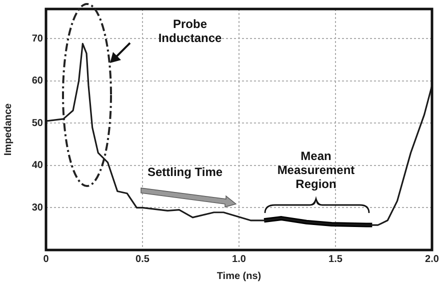 The width and height of the screenshot is (448, 286). Describe the element at coordinates (239, 259) in the screenshot. I see `x-tick-label: 1.0` at that location.